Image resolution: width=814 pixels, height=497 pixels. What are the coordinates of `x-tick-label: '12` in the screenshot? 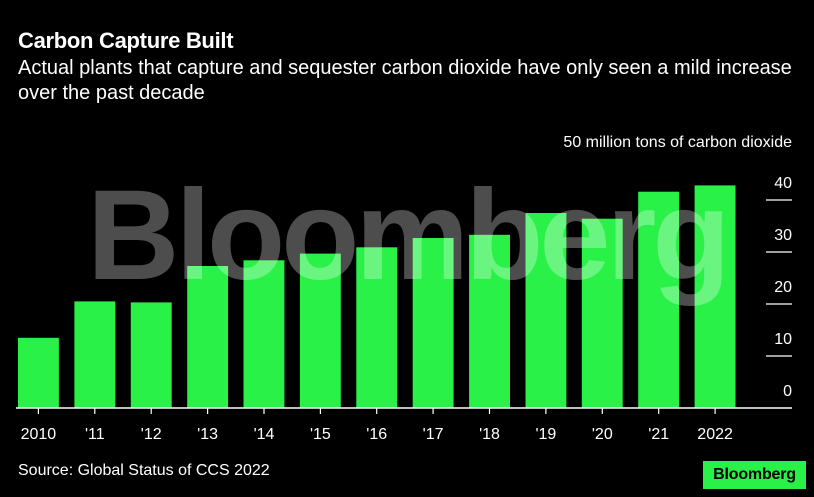 It's located at (151, 434).